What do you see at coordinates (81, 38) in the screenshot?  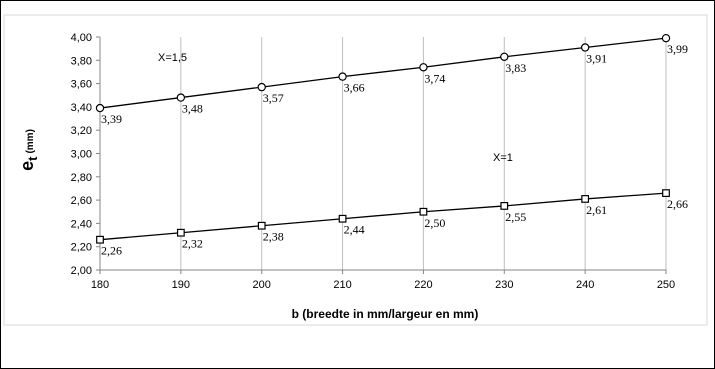 I see `y-tick-label: 4,00` at bounding box center [81, 38].